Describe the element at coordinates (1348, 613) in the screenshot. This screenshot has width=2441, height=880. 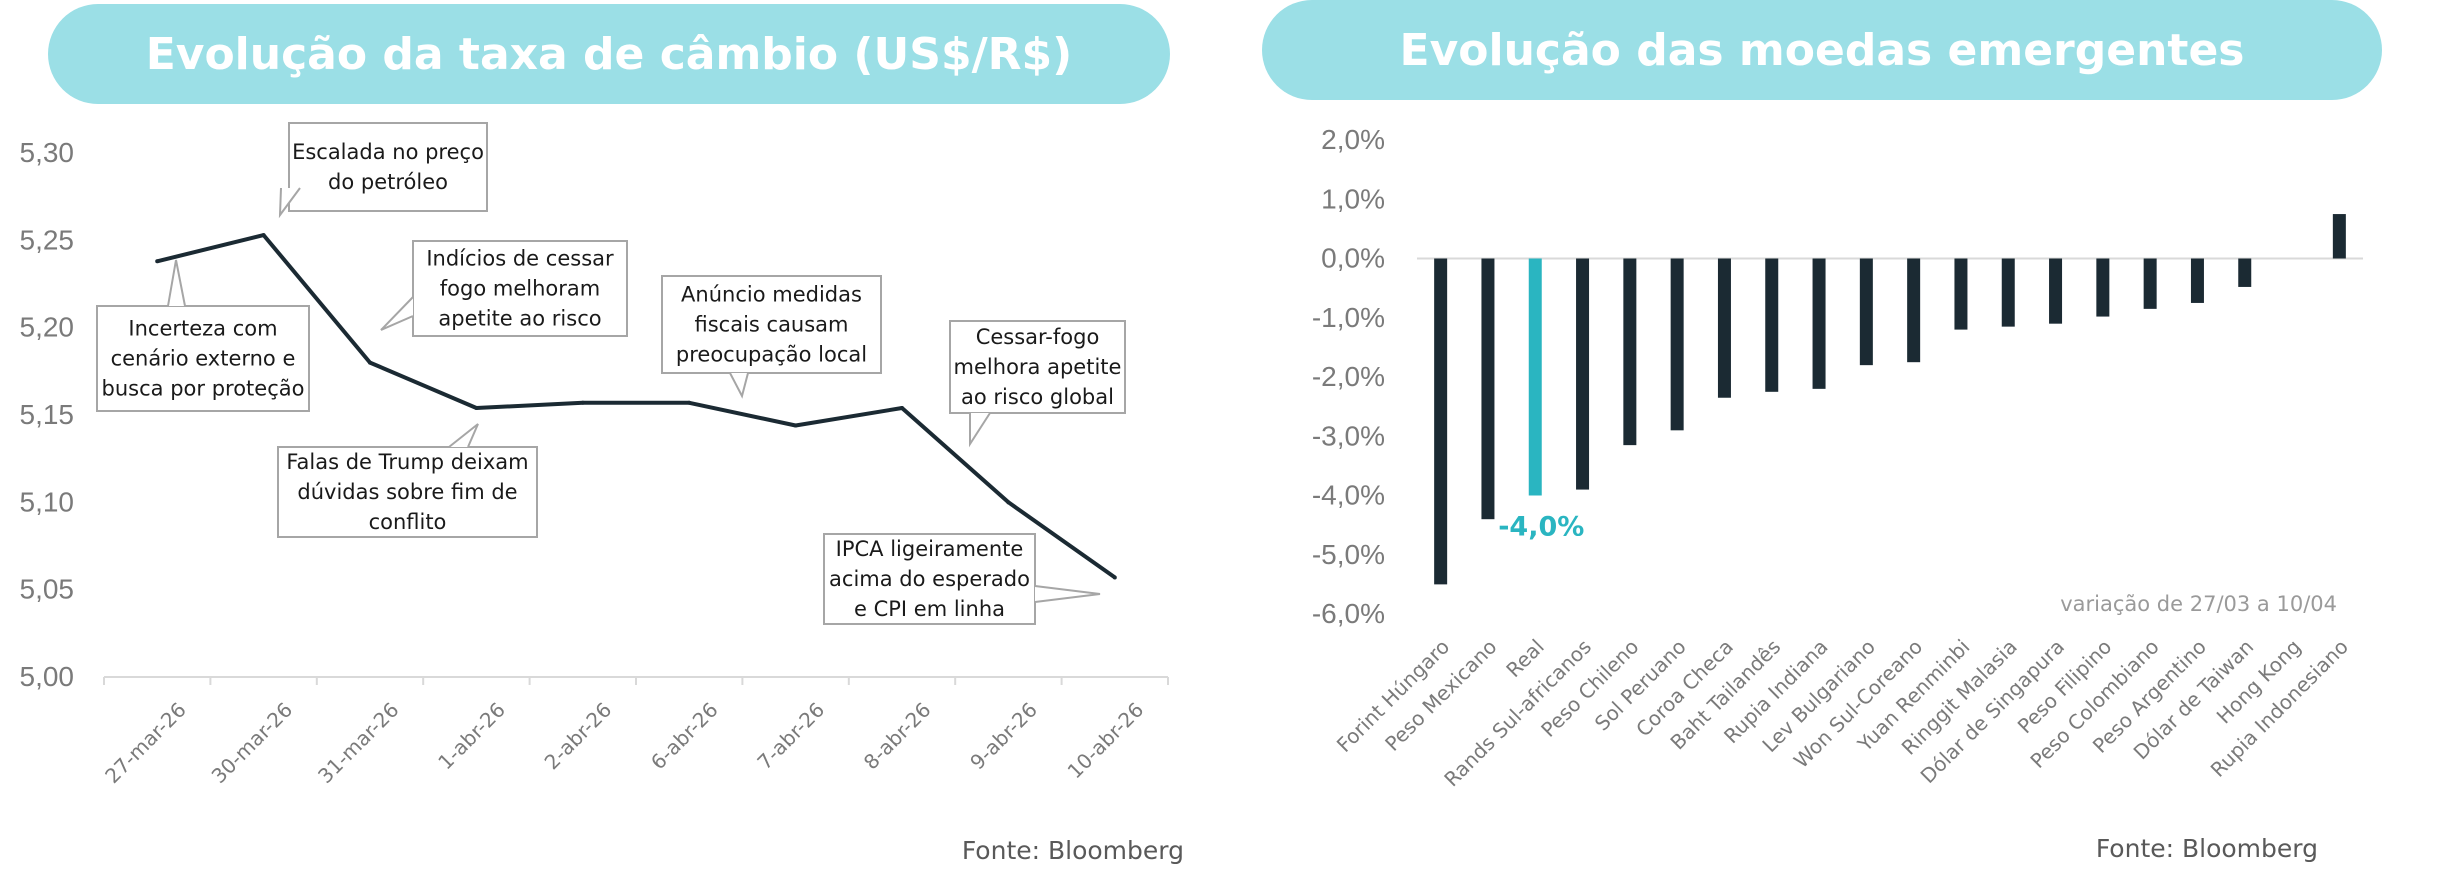
I see `y-tick-label: -6,0%` at that location.